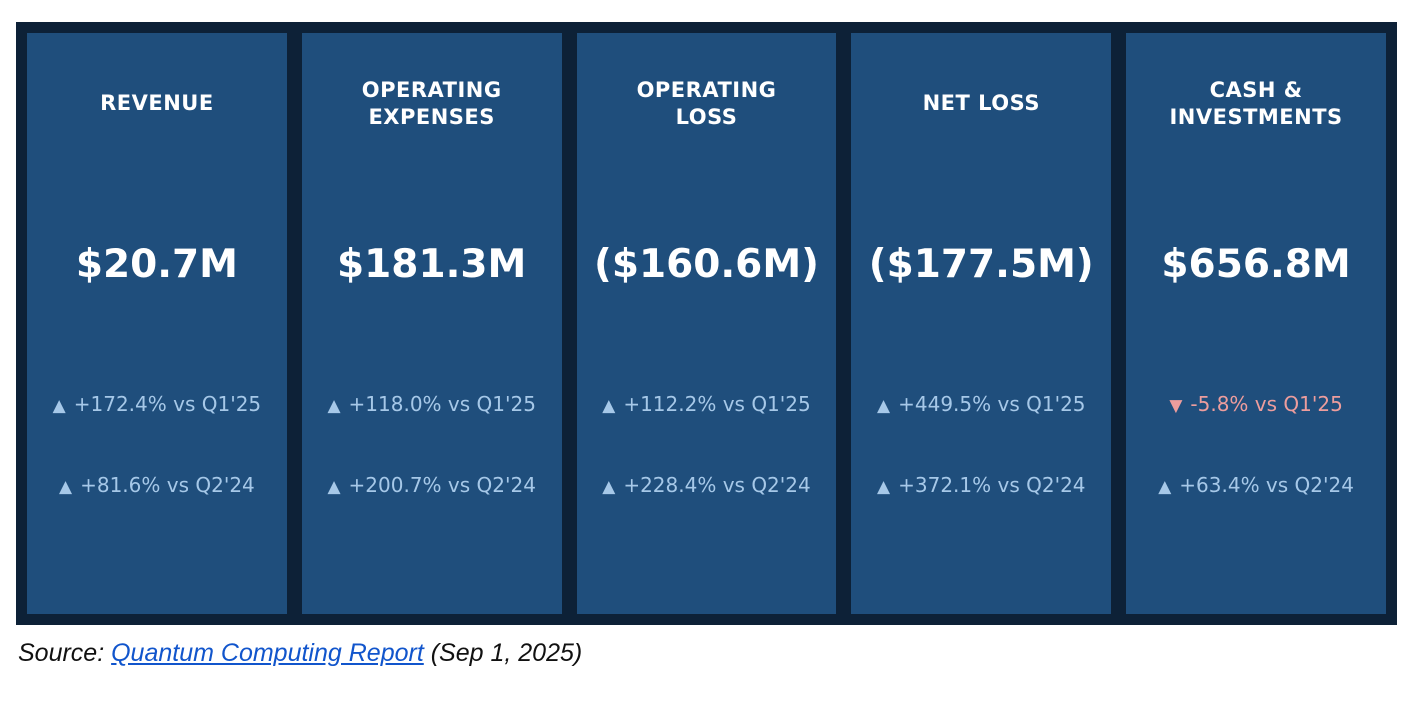 The width and height of the screenshot is (1412, 708). I want to click on metric-value: ($160.6M), so click(706, 264).